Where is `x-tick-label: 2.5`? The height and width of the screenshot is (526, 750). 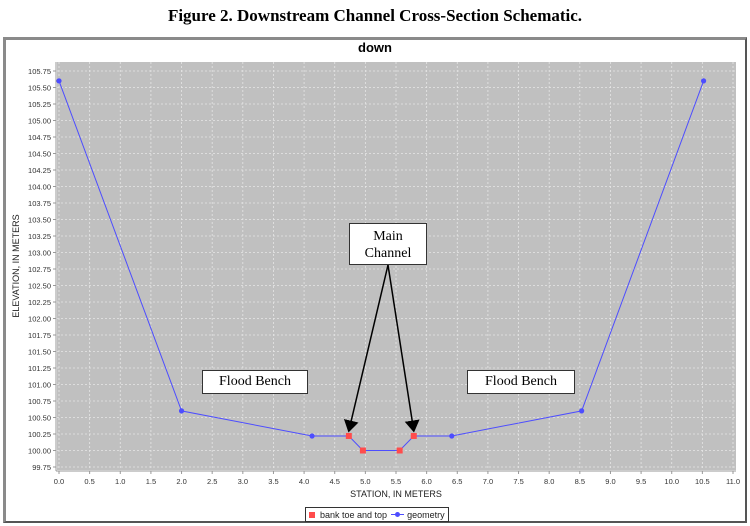 x-tick-label: 2.5 is located at coordinates (212, 481).